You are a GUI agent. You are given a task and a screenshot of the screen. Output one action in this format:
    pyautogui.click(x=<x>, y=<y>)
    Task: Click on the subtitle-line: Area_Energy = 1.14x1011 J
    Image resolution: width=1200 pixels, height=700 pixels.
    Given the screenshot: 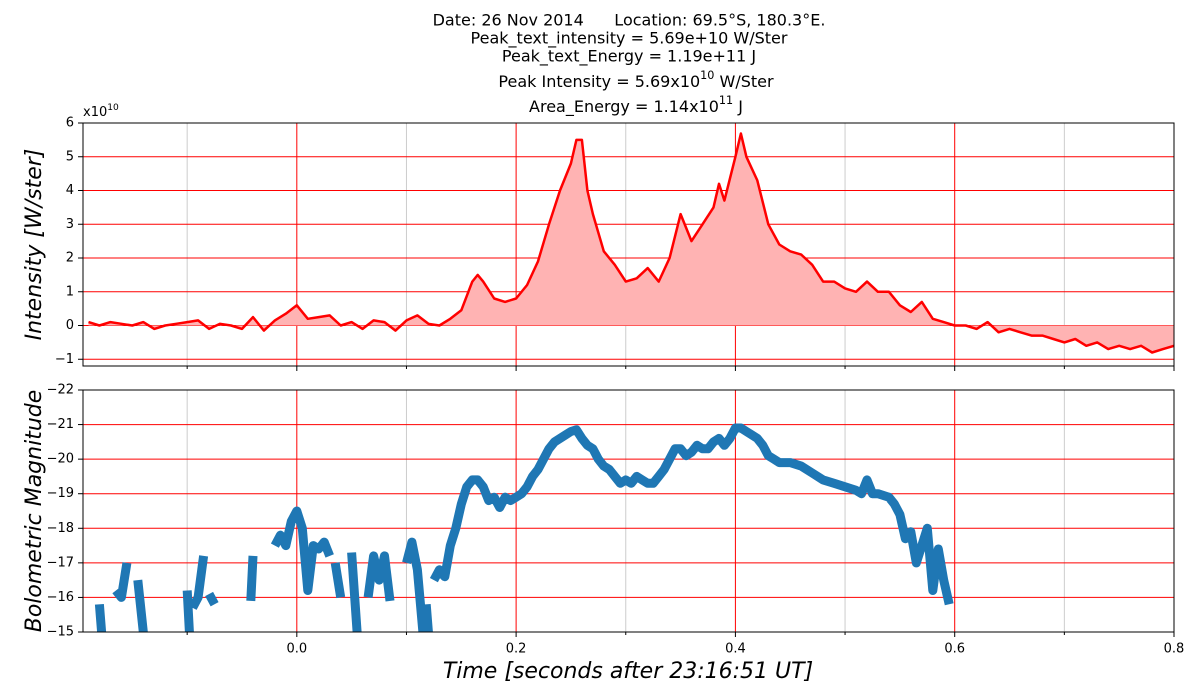 What is the action you would take?
    pyautogui.click(x=636, y=105)
    